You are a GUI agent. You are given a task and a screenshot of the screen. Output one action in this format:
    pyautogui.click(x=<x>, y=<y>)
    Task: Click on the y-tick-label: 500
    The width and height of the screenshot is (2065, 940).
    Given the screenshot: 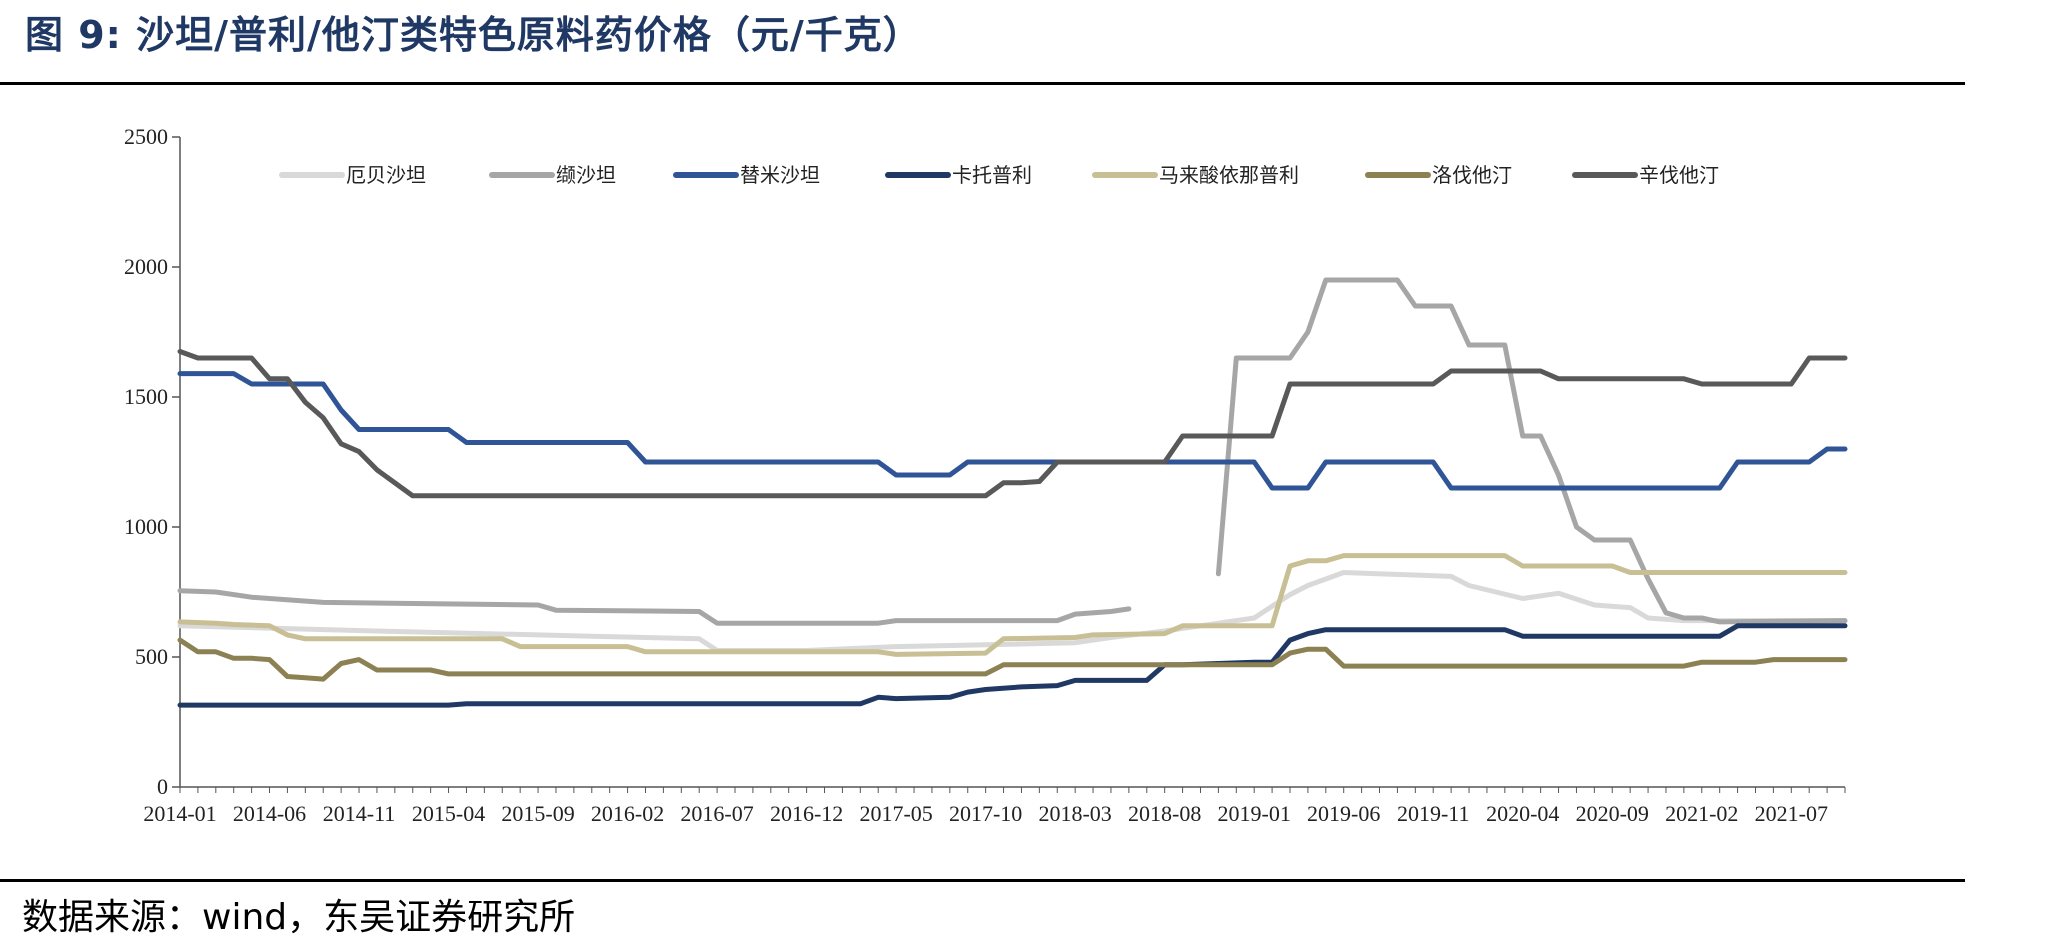 What is the action you would take?
    pyautogui.click(x=151, y=656)
    